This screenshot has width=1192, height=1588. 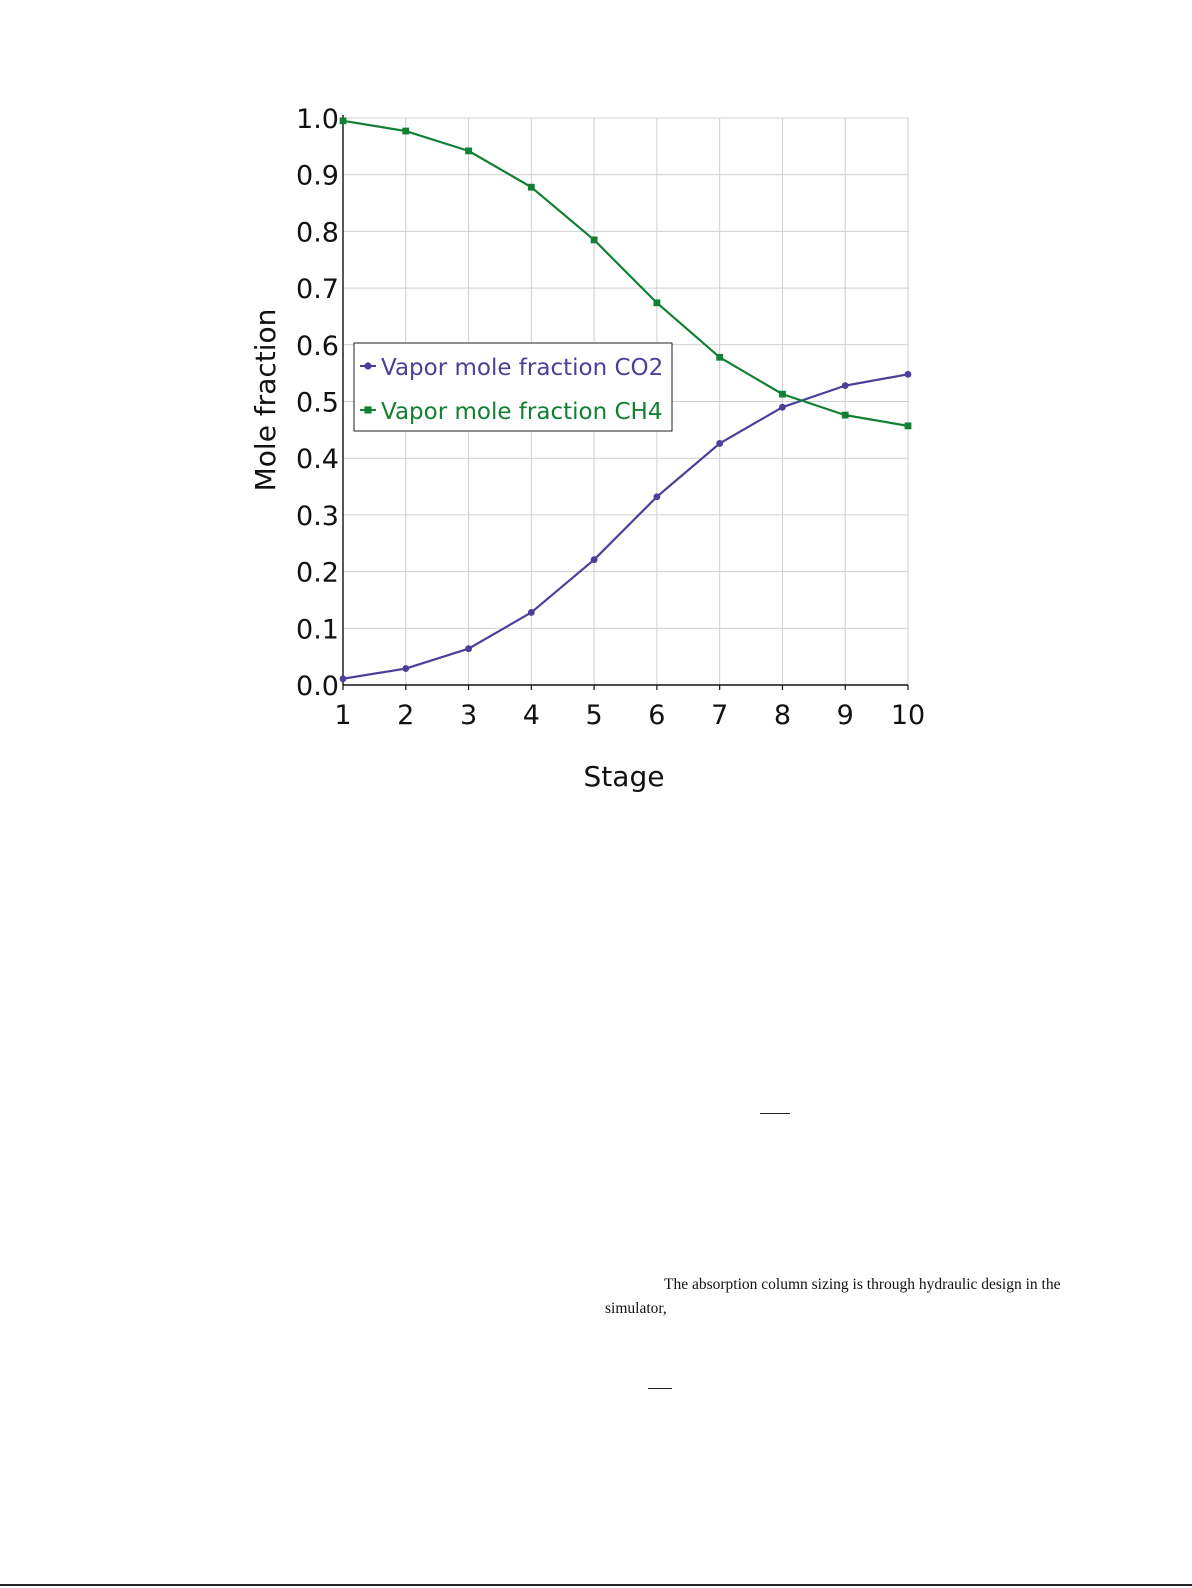 What do you see at coordinates (317, 232) in the screenshot?
I see `y-tick-label: 0.8` at bounding box center [317, 232].